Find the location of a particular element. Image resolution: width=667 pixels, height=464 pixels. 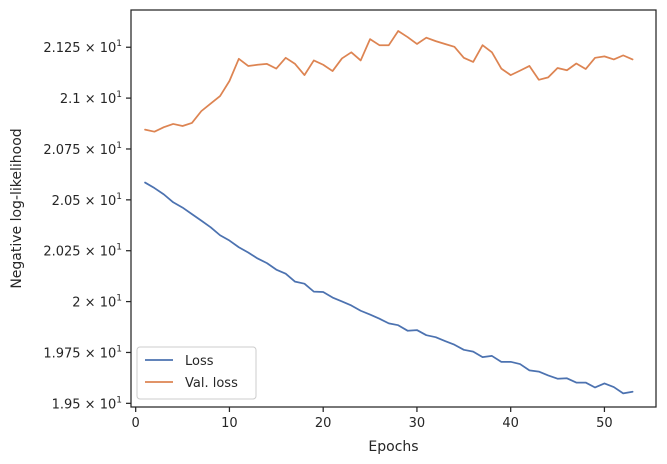

x-tick-label: 0 is located at coordinates (136, 423).